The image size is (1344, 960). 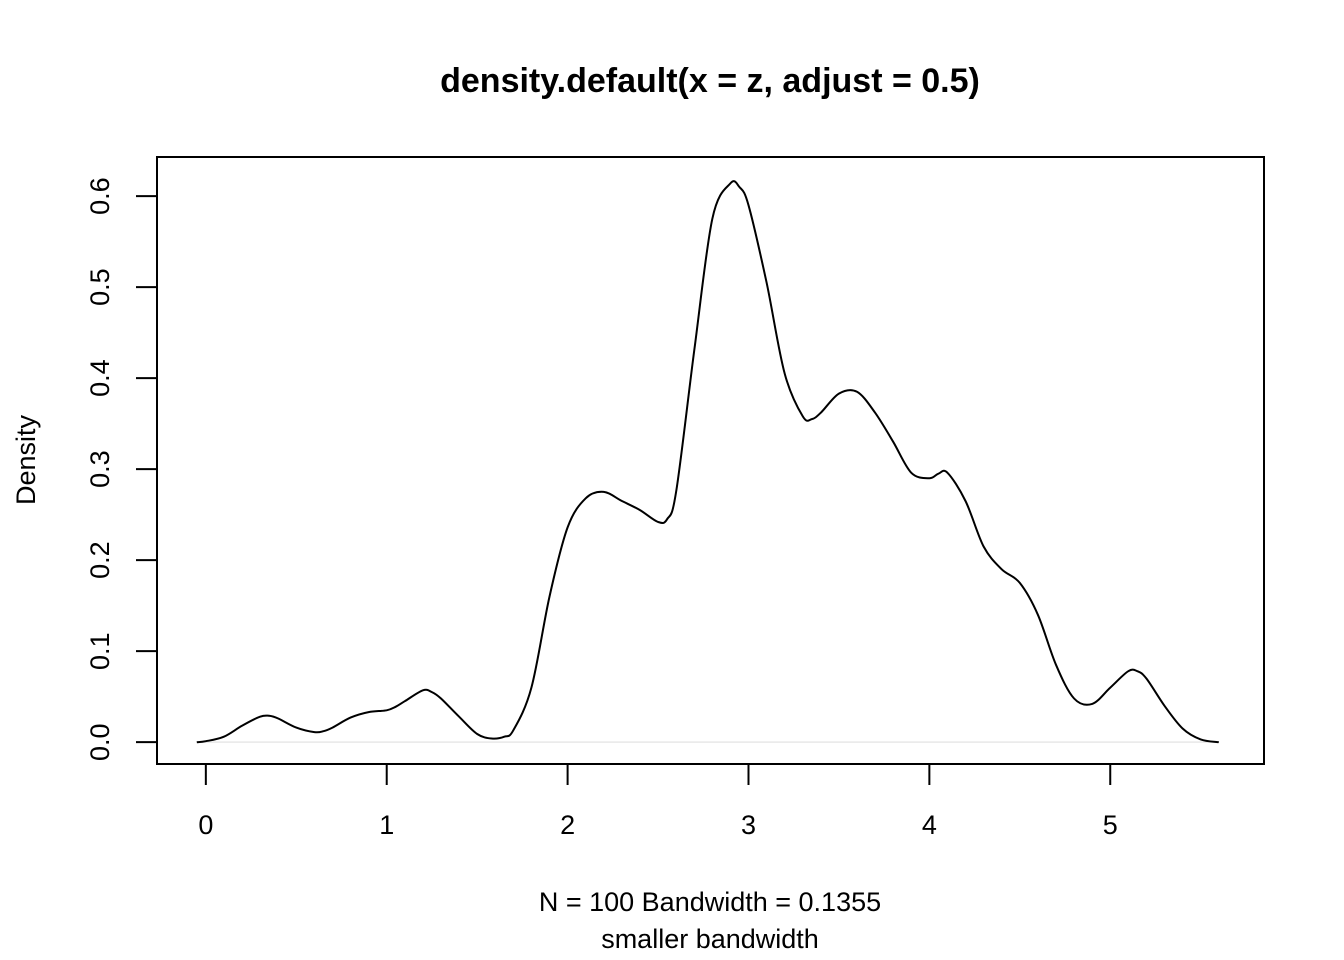 I want to click on chart-subtitle: smaller bandwidth, so click(x=710, y=939).